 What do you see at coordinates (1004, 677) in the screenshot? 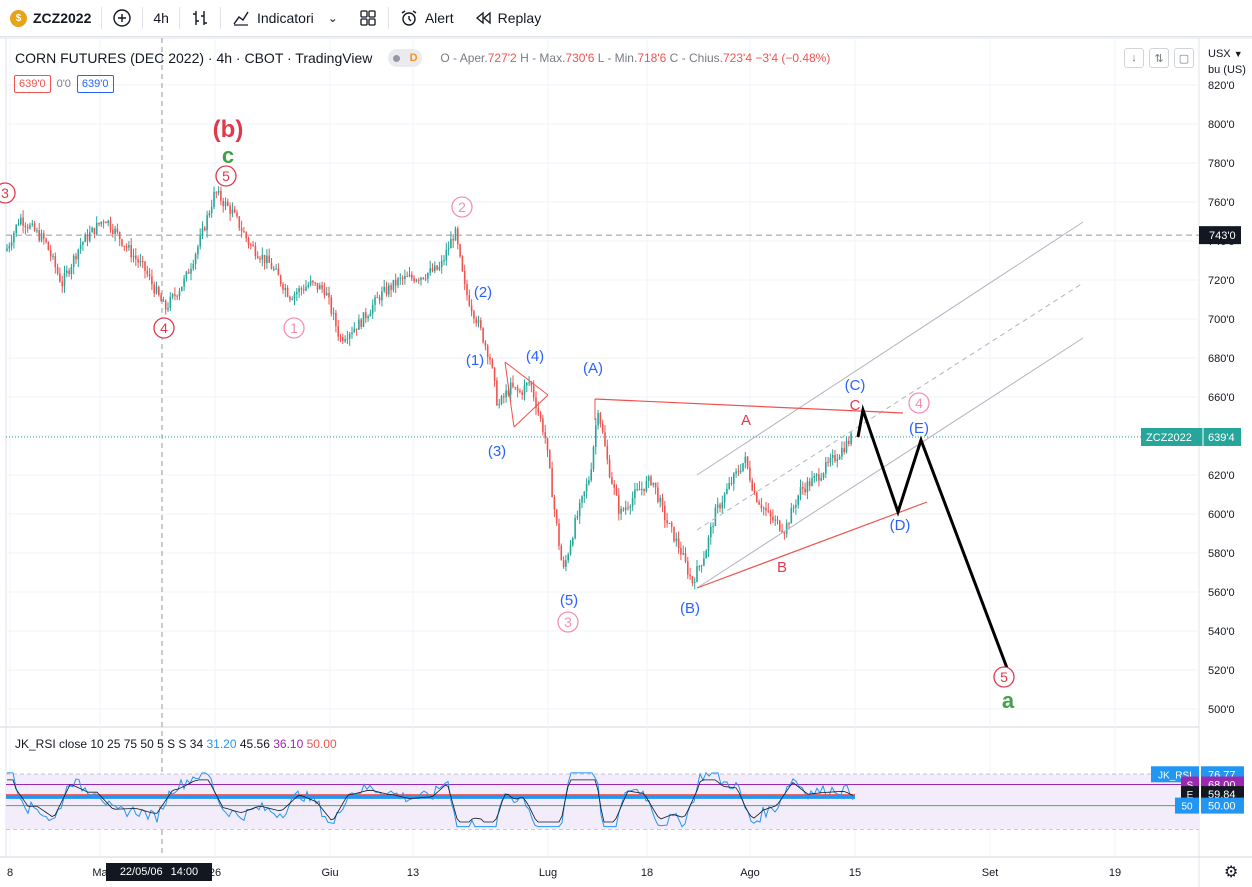
I see `wave-label-5-bottom-circle` at bounding box center [1004, 677].